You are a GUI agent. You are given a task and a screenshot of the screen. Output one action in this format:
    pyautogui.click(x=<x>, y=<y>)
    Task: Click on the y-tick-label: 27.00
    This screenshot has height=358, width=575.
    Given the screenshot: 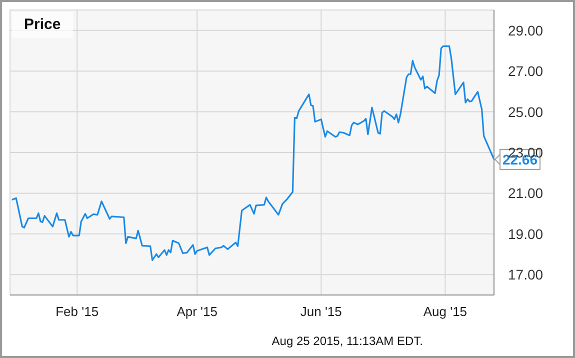 What is the action you would take?
    pyautogui.click(x=526, y=71)
    